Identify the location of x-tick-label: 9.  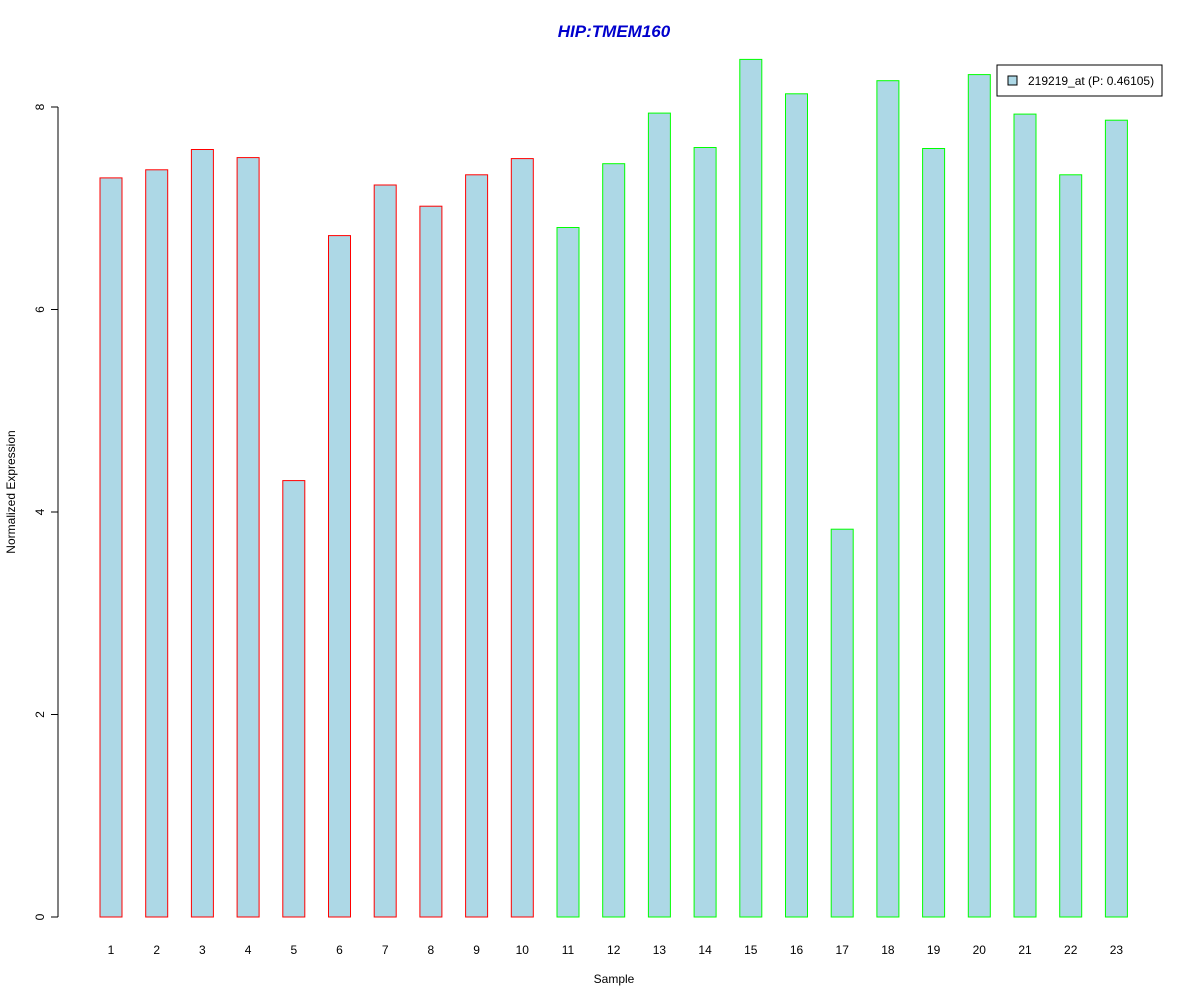
(476, 950).